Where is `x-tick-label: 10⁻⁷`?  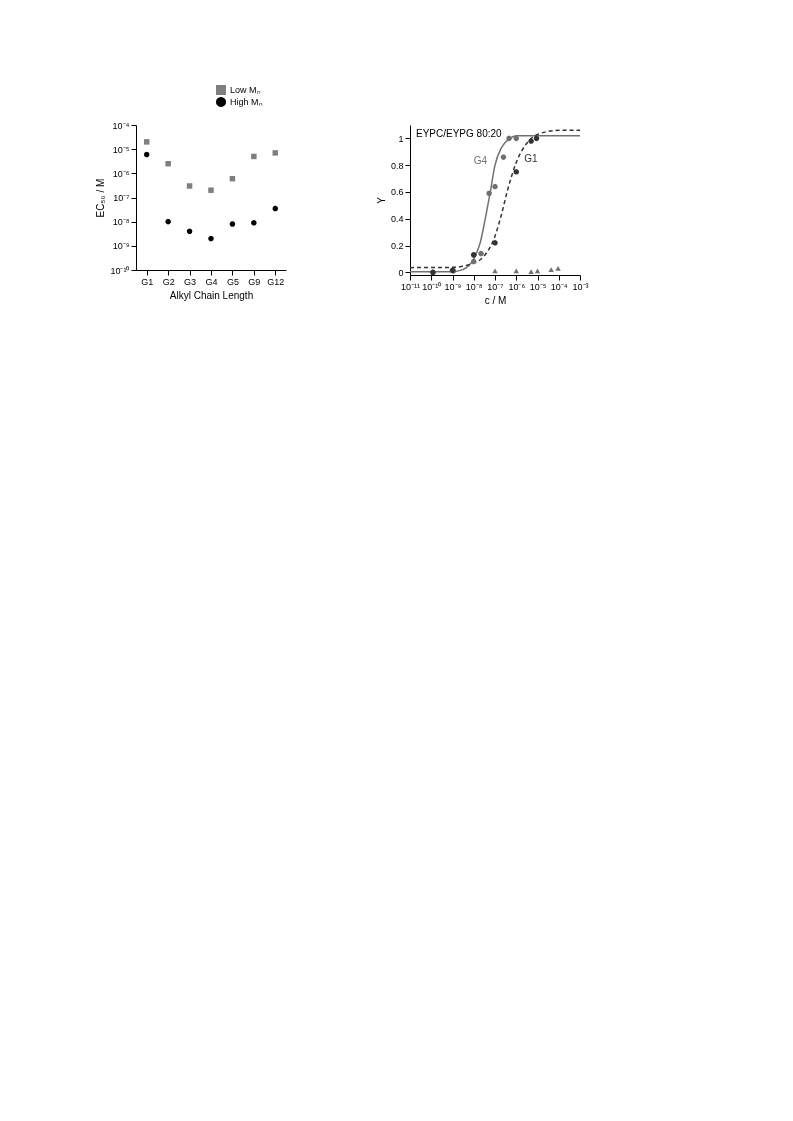
x-tick-label: 10⁻⁷ is located at coordinates (495, 286).